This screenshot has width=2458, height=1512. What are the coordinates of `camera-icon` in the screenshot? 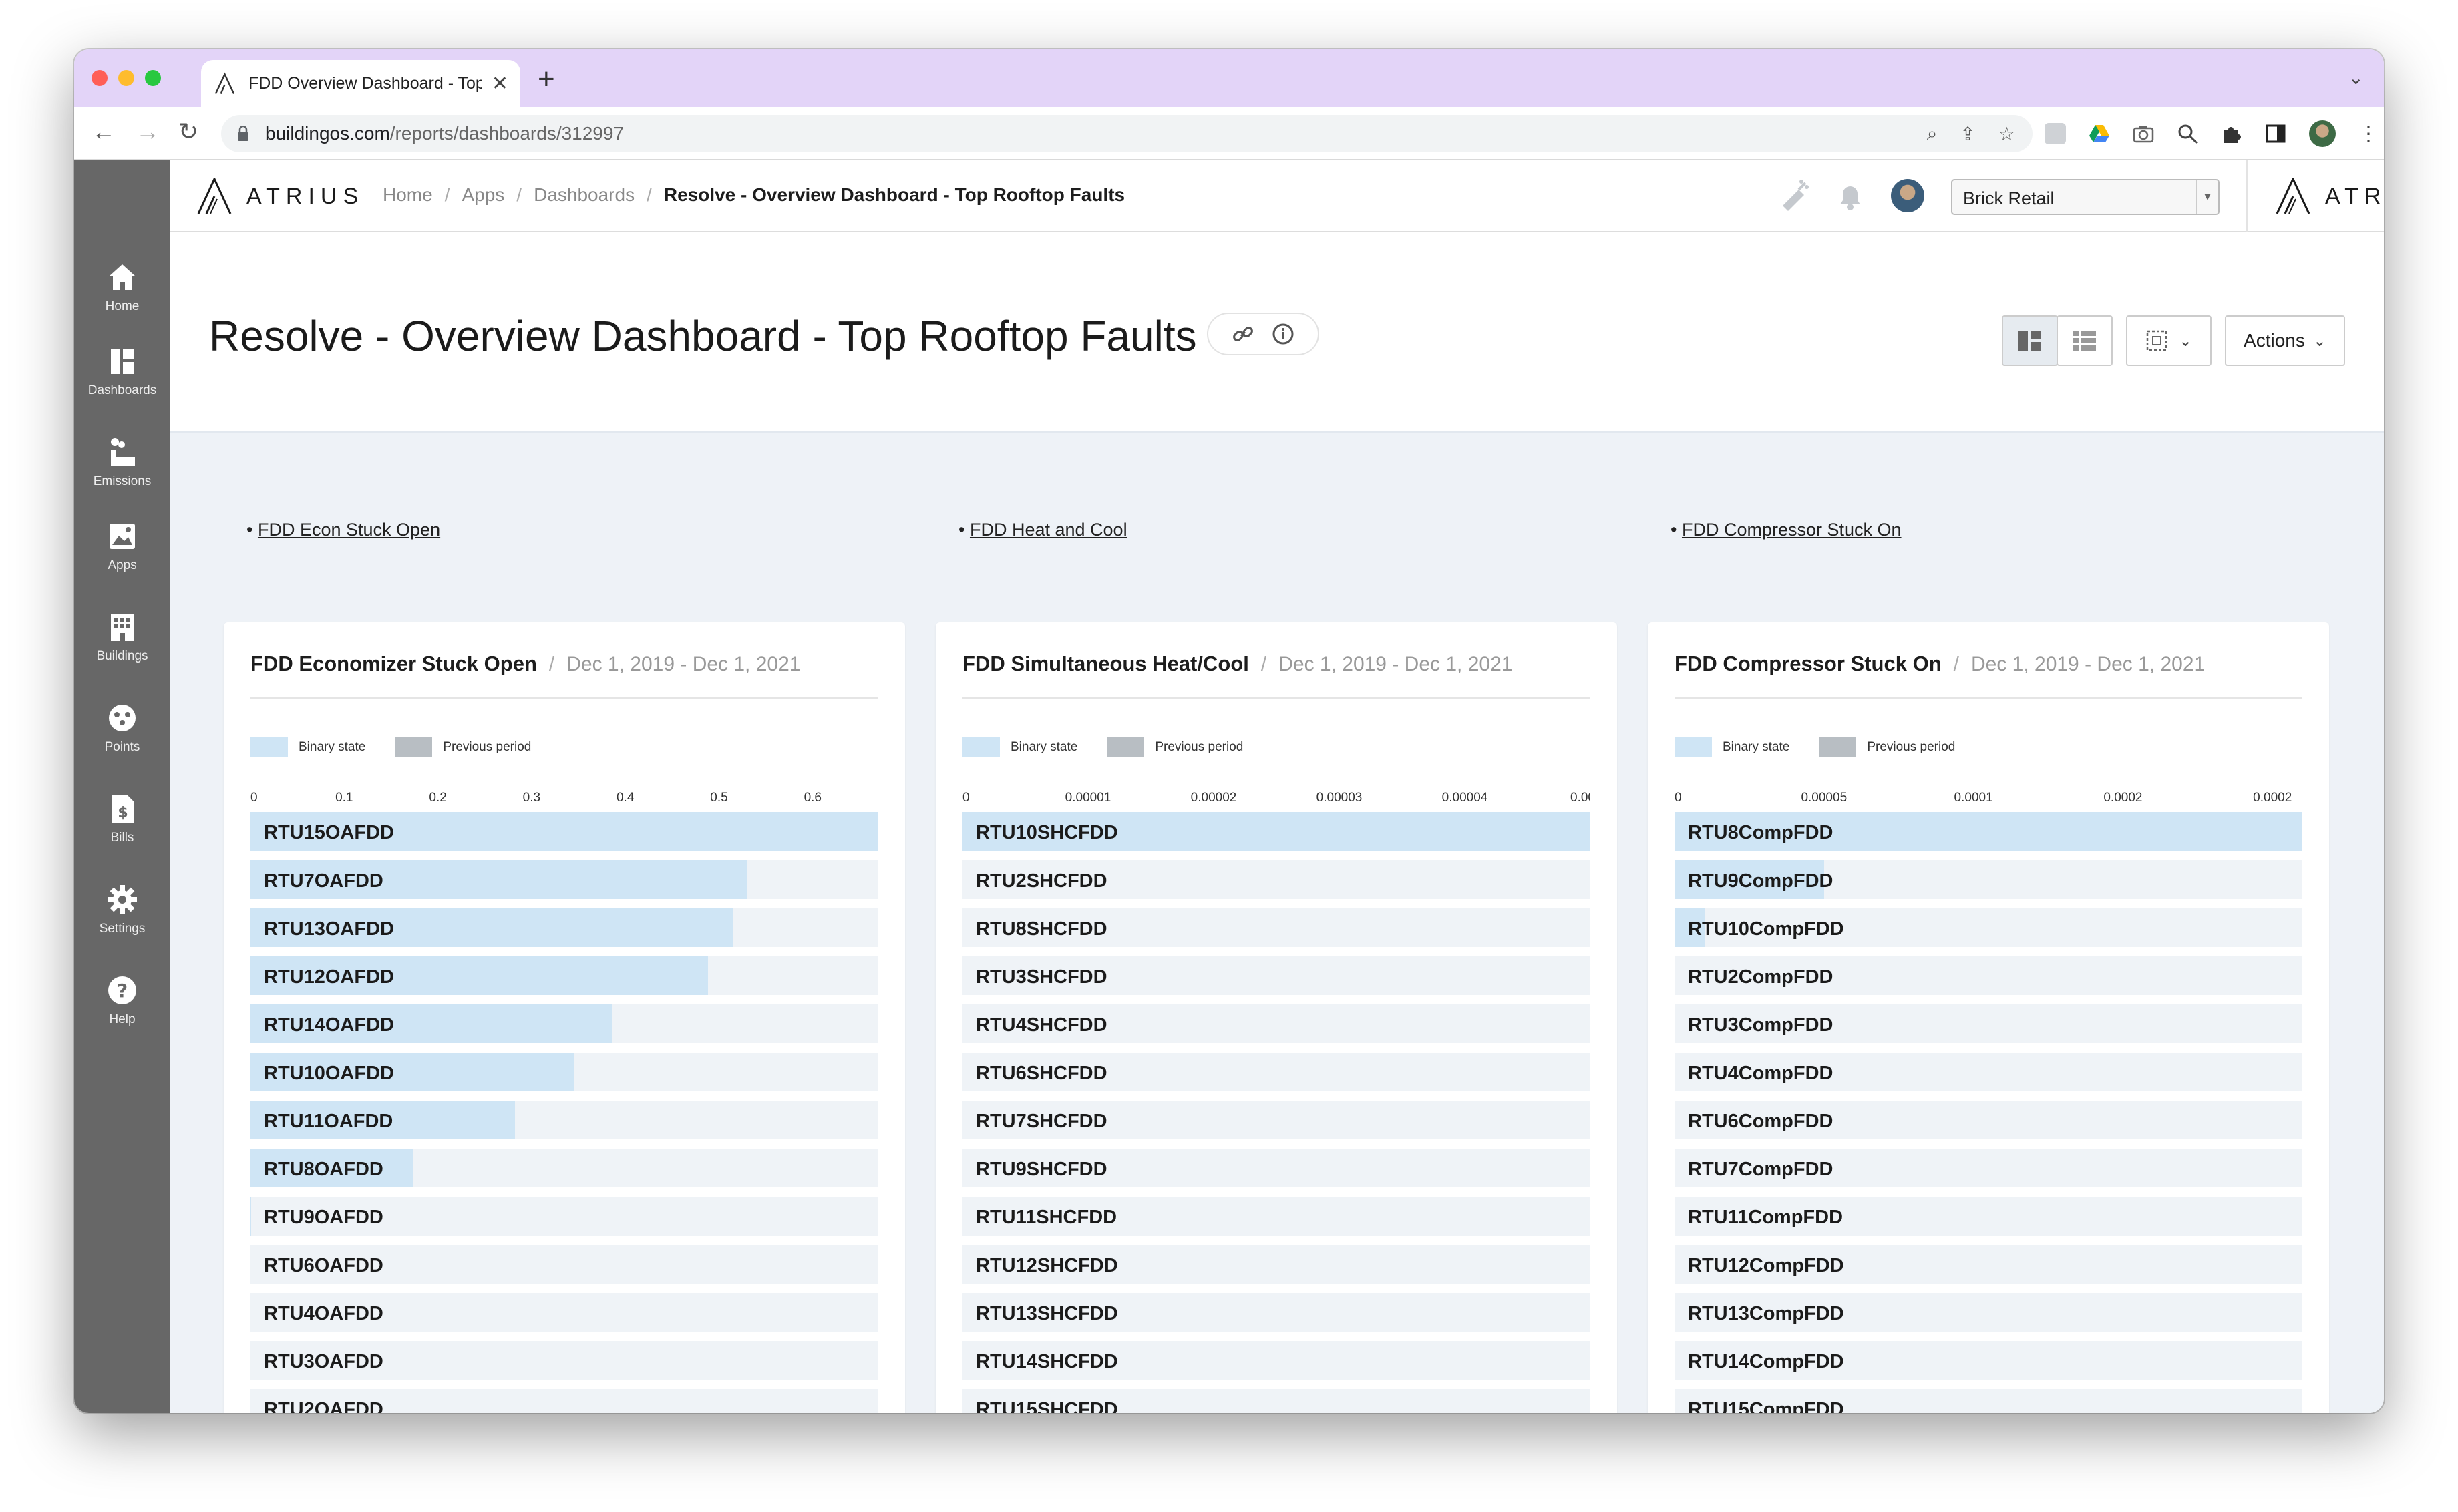 It's located at (2143, 133).